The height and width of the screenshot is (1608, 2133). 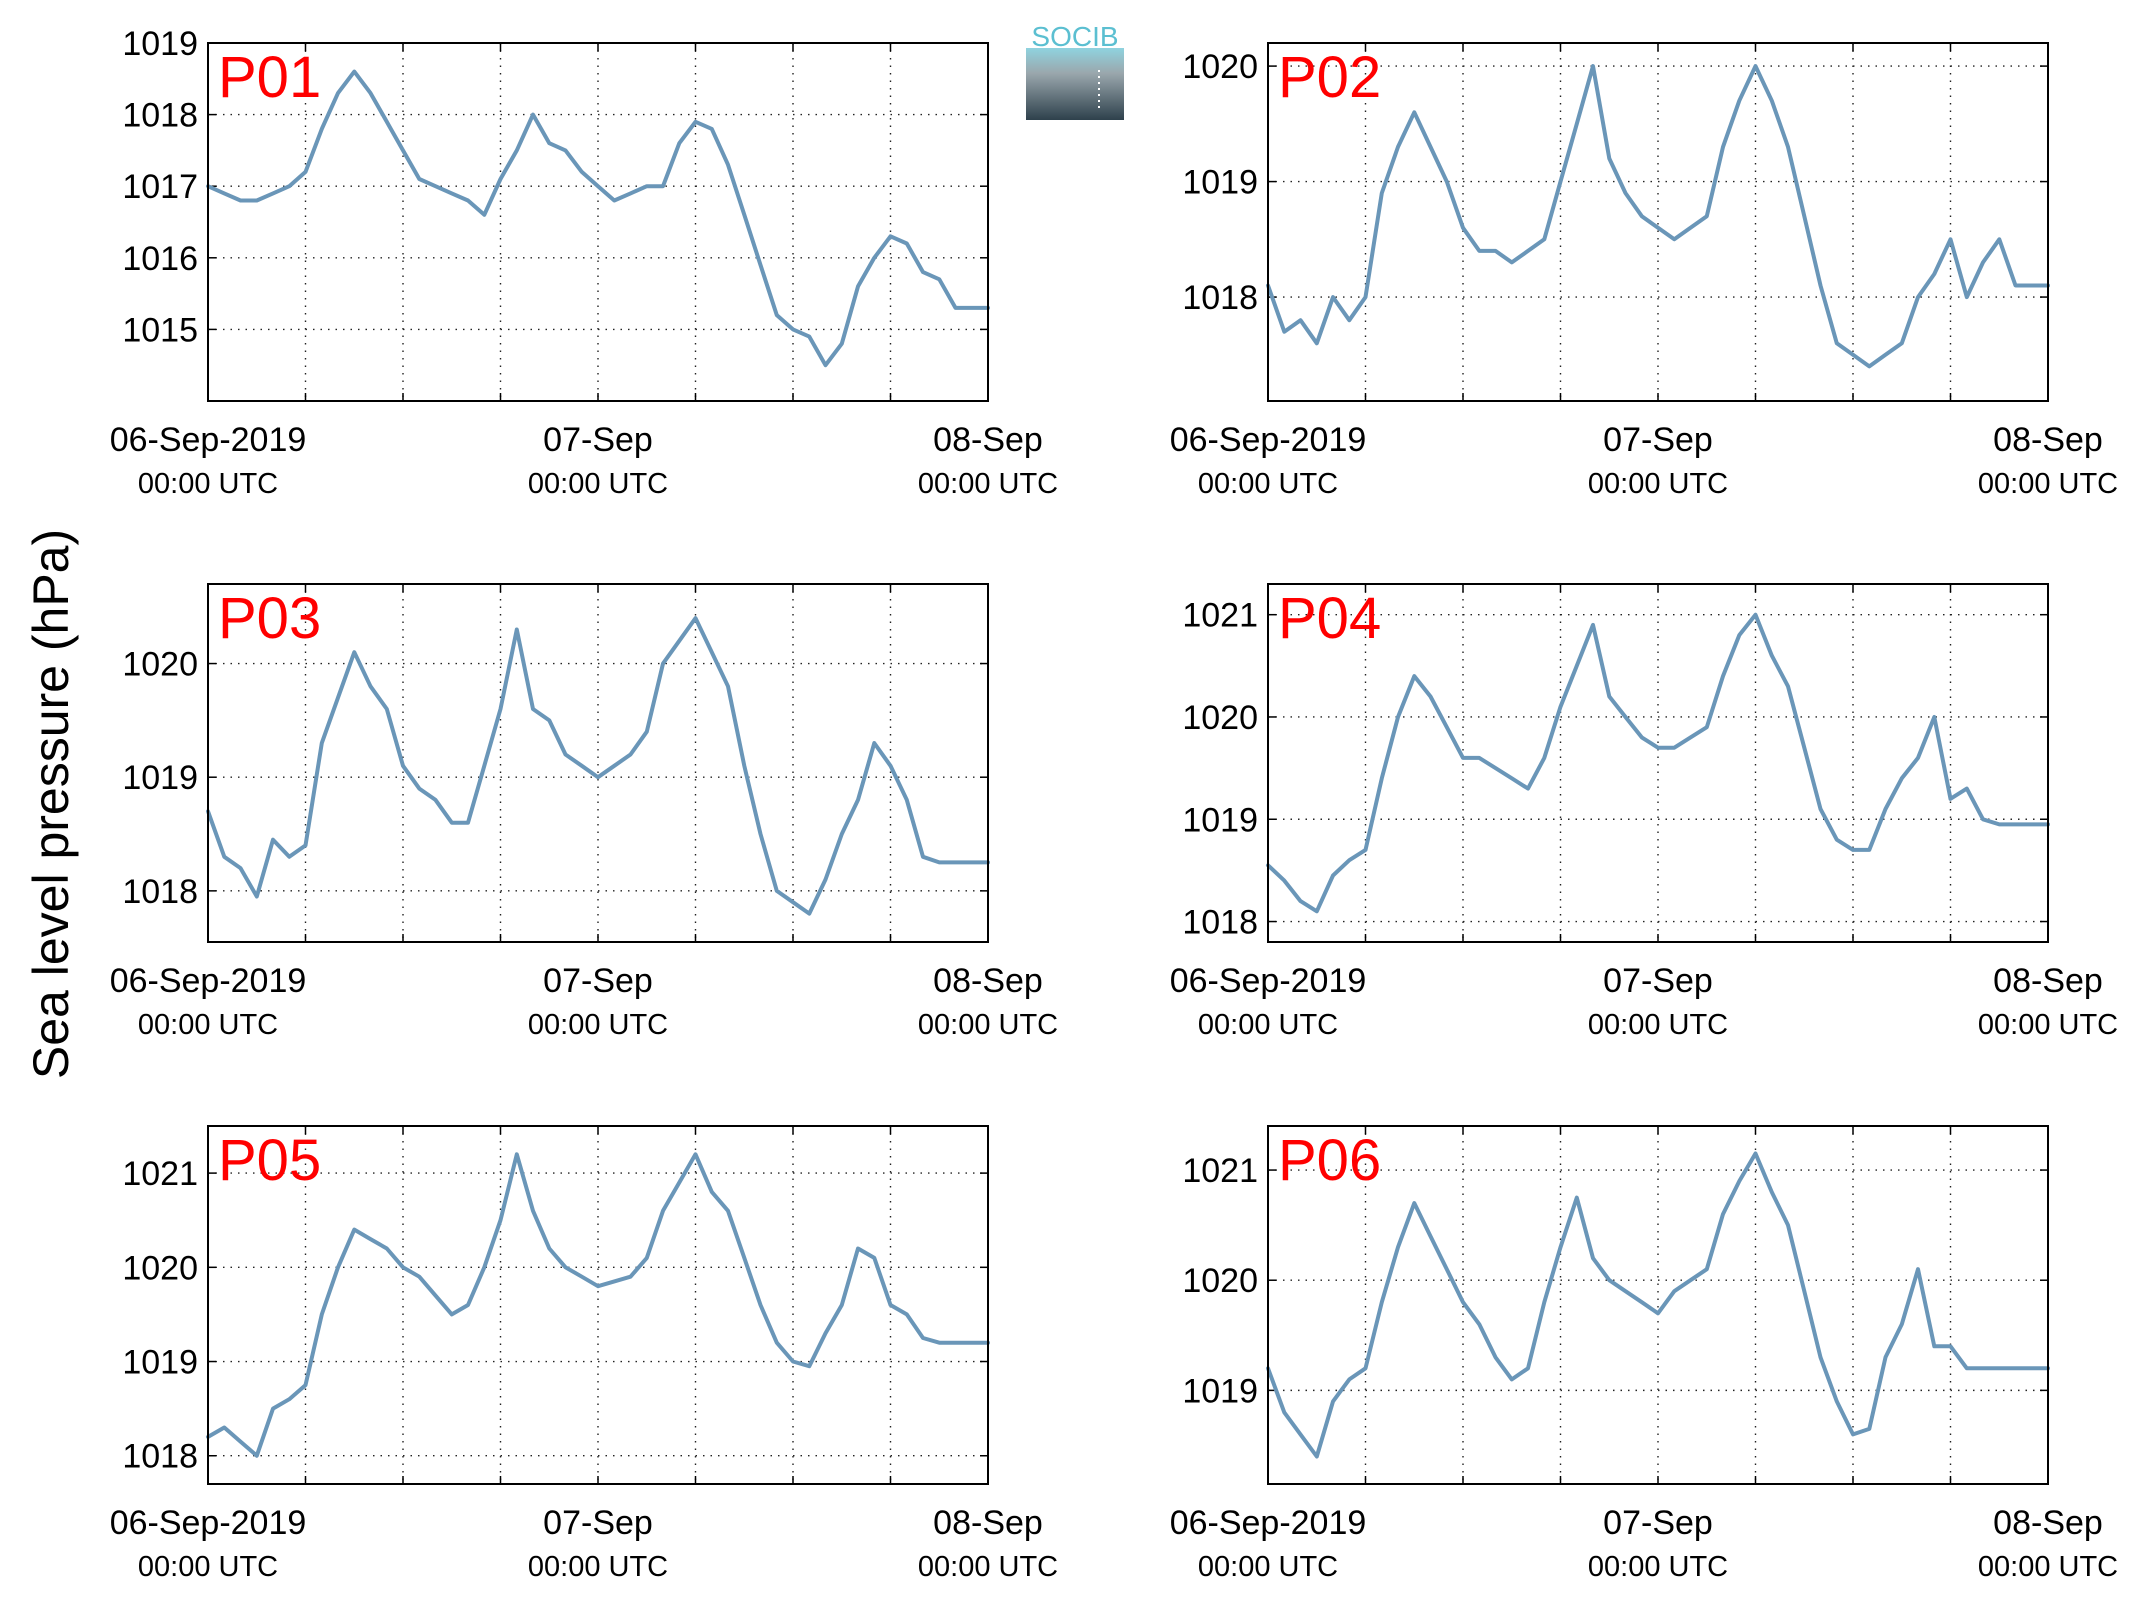 What do you see at coordinates (1329, 77) in the screenshot?
I see `panel-label: P02` at bounding box center [1329, 77].